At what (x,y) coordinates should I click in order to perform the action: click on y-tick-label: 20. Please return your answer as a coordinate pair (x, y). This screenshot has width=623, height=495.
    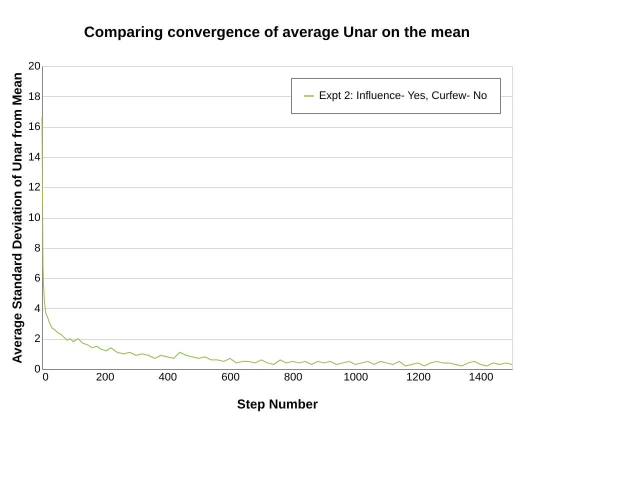
    Looking at the image, I should click on (34, 66).